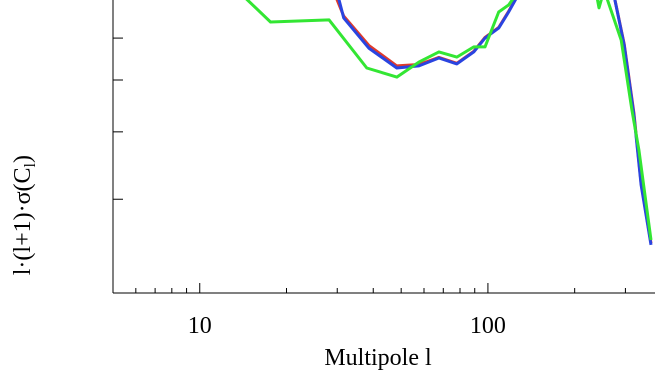  I want to click on y-label-main: l·(l+1)·σ(C, so click(23, 221).